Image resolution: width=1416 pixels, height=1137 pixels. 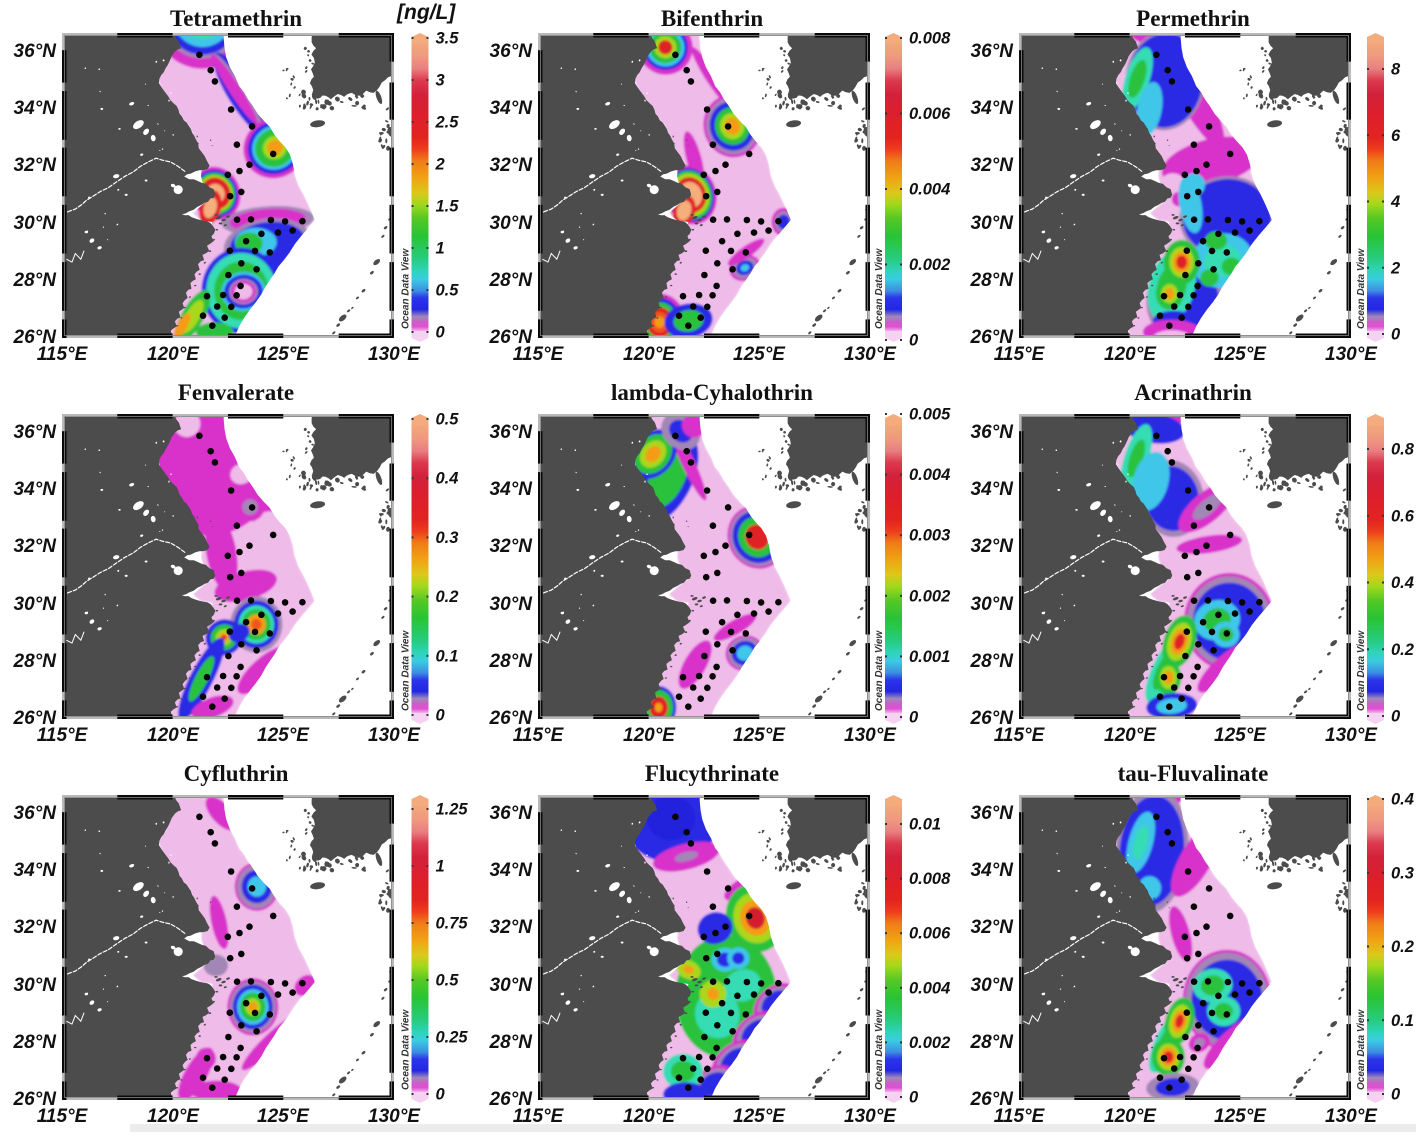 What do you see at coordinates (929, 657) in the screenshot?
I see `svg-text: 0.001` at bounding box center [929, 657].